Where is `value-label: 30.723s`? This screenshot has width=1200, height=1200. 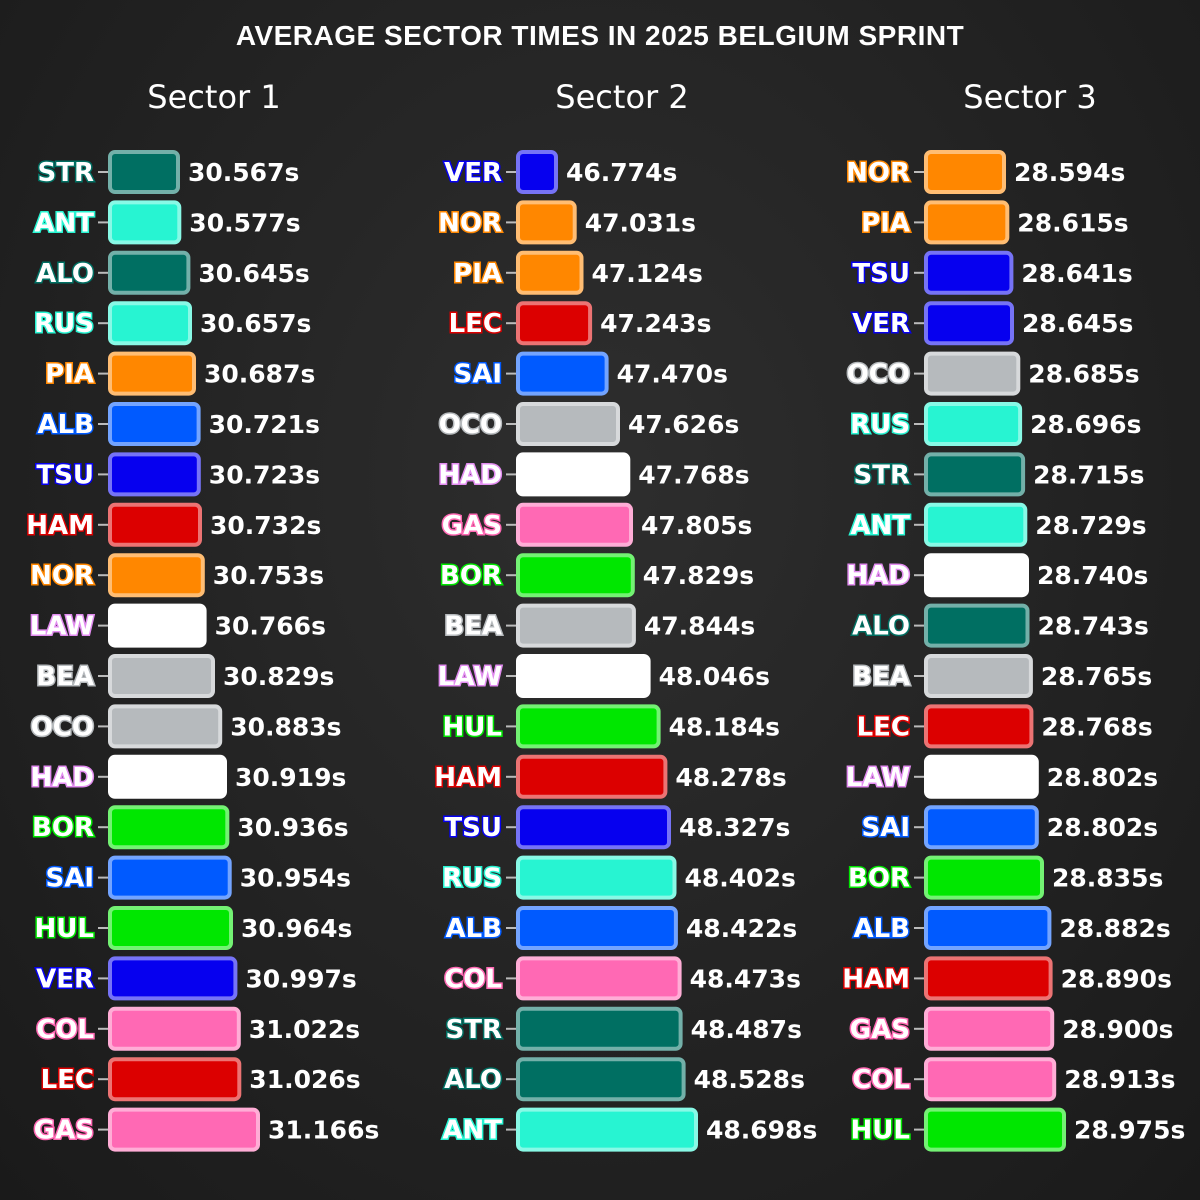
value-label: 30.723s is located at coordinates (264, 474).